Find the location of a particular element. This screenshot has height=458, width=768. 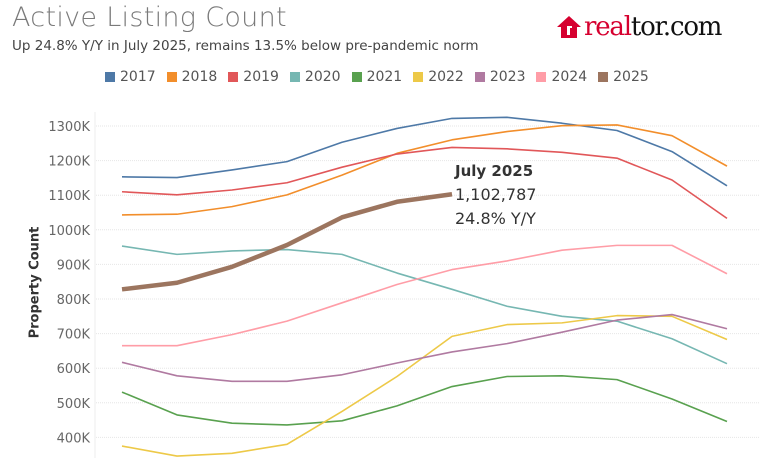

annotation-title: July 2025 is located at coordinates (494, 171).